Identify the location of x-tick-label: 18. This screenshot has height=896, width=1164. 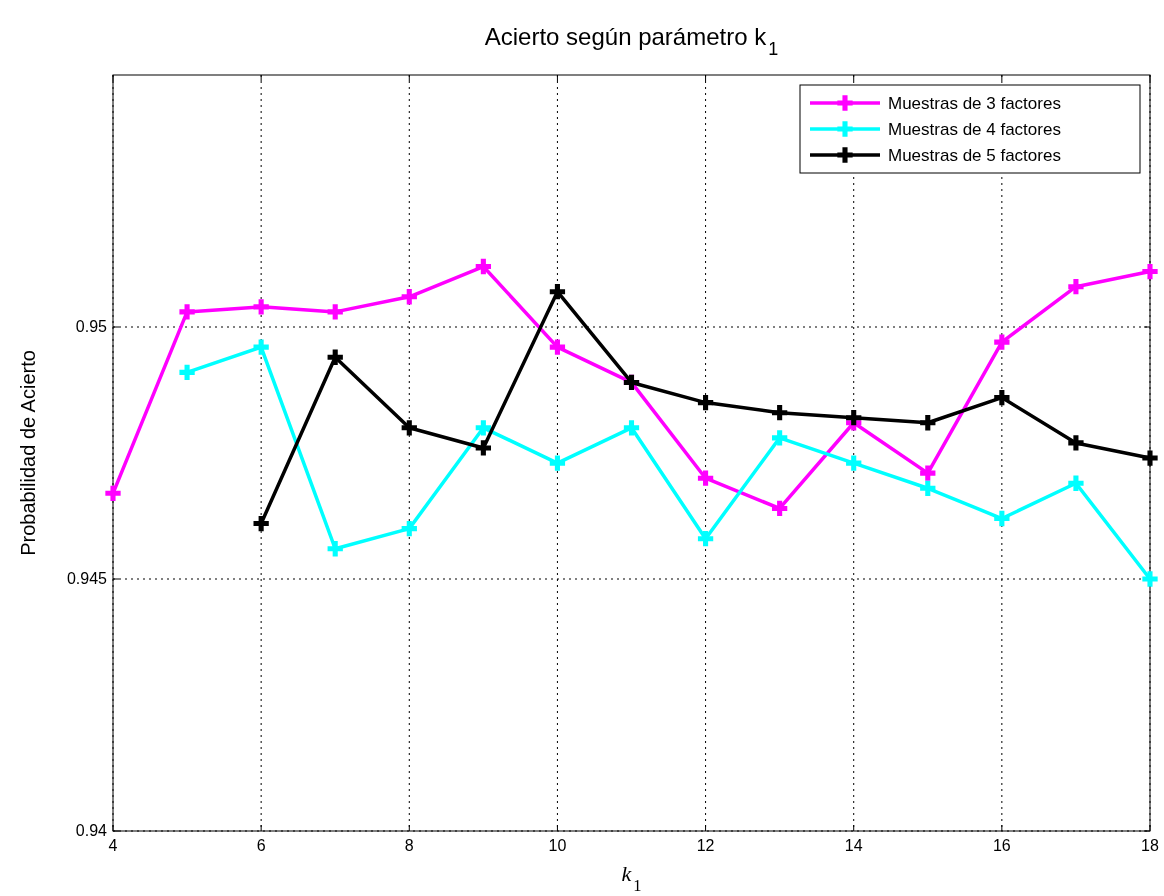
(1150, 845).